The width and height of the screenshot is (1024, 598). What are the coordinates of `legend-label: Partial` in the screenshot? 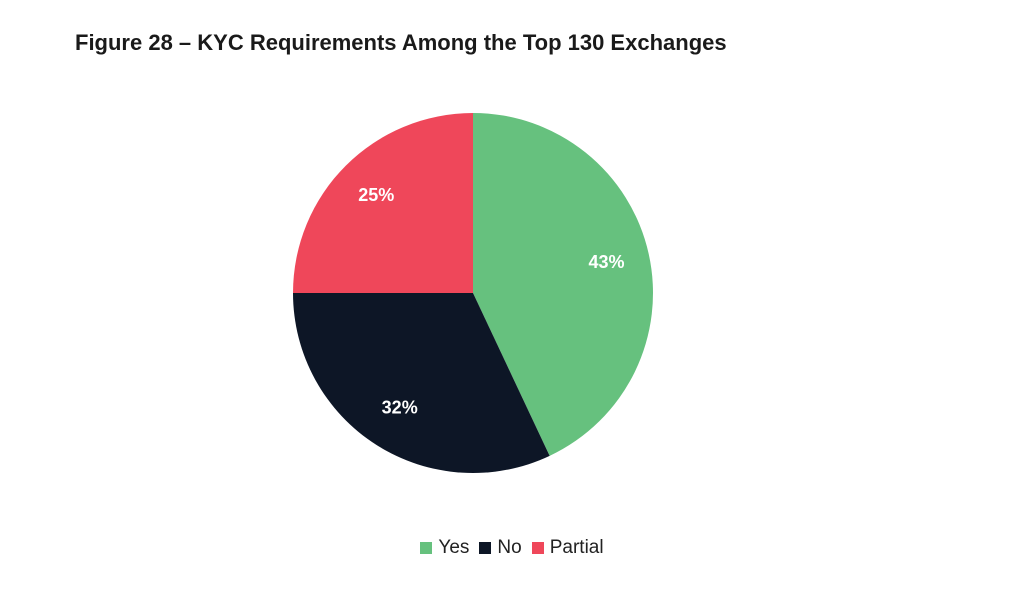 It's located at (576, 547).